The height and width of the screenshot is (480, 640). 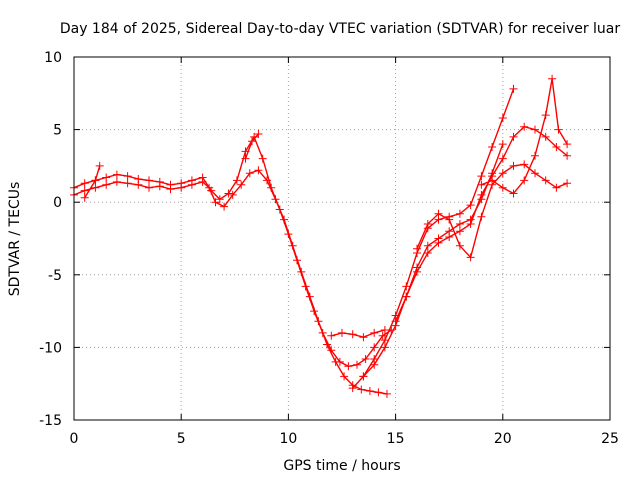 What do you see at coordinates (57, 203) in the screenshot?
I see `y-tick-label: 0` at bounding box center [57, 203].